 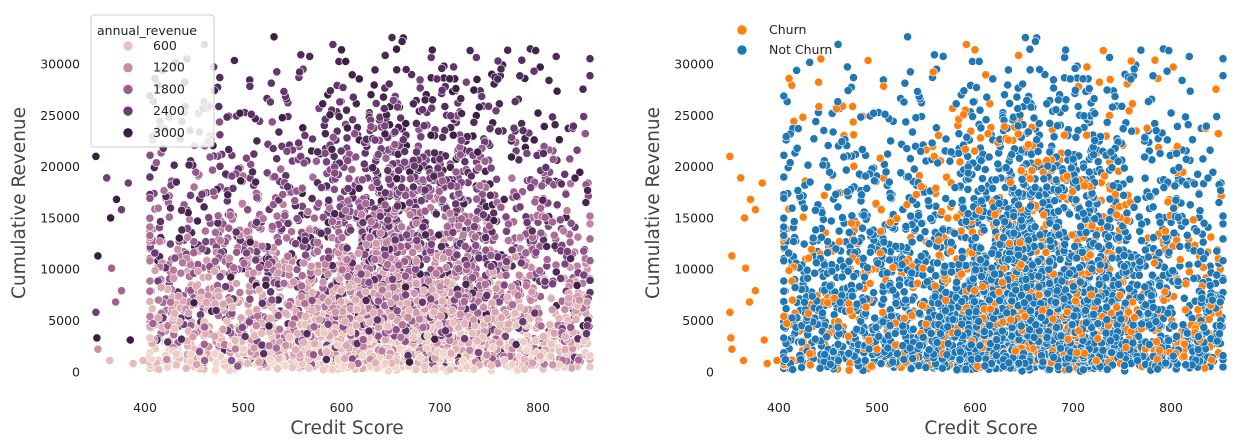 I want to click on x-tick-label: 600, so click(x=342, y=407).